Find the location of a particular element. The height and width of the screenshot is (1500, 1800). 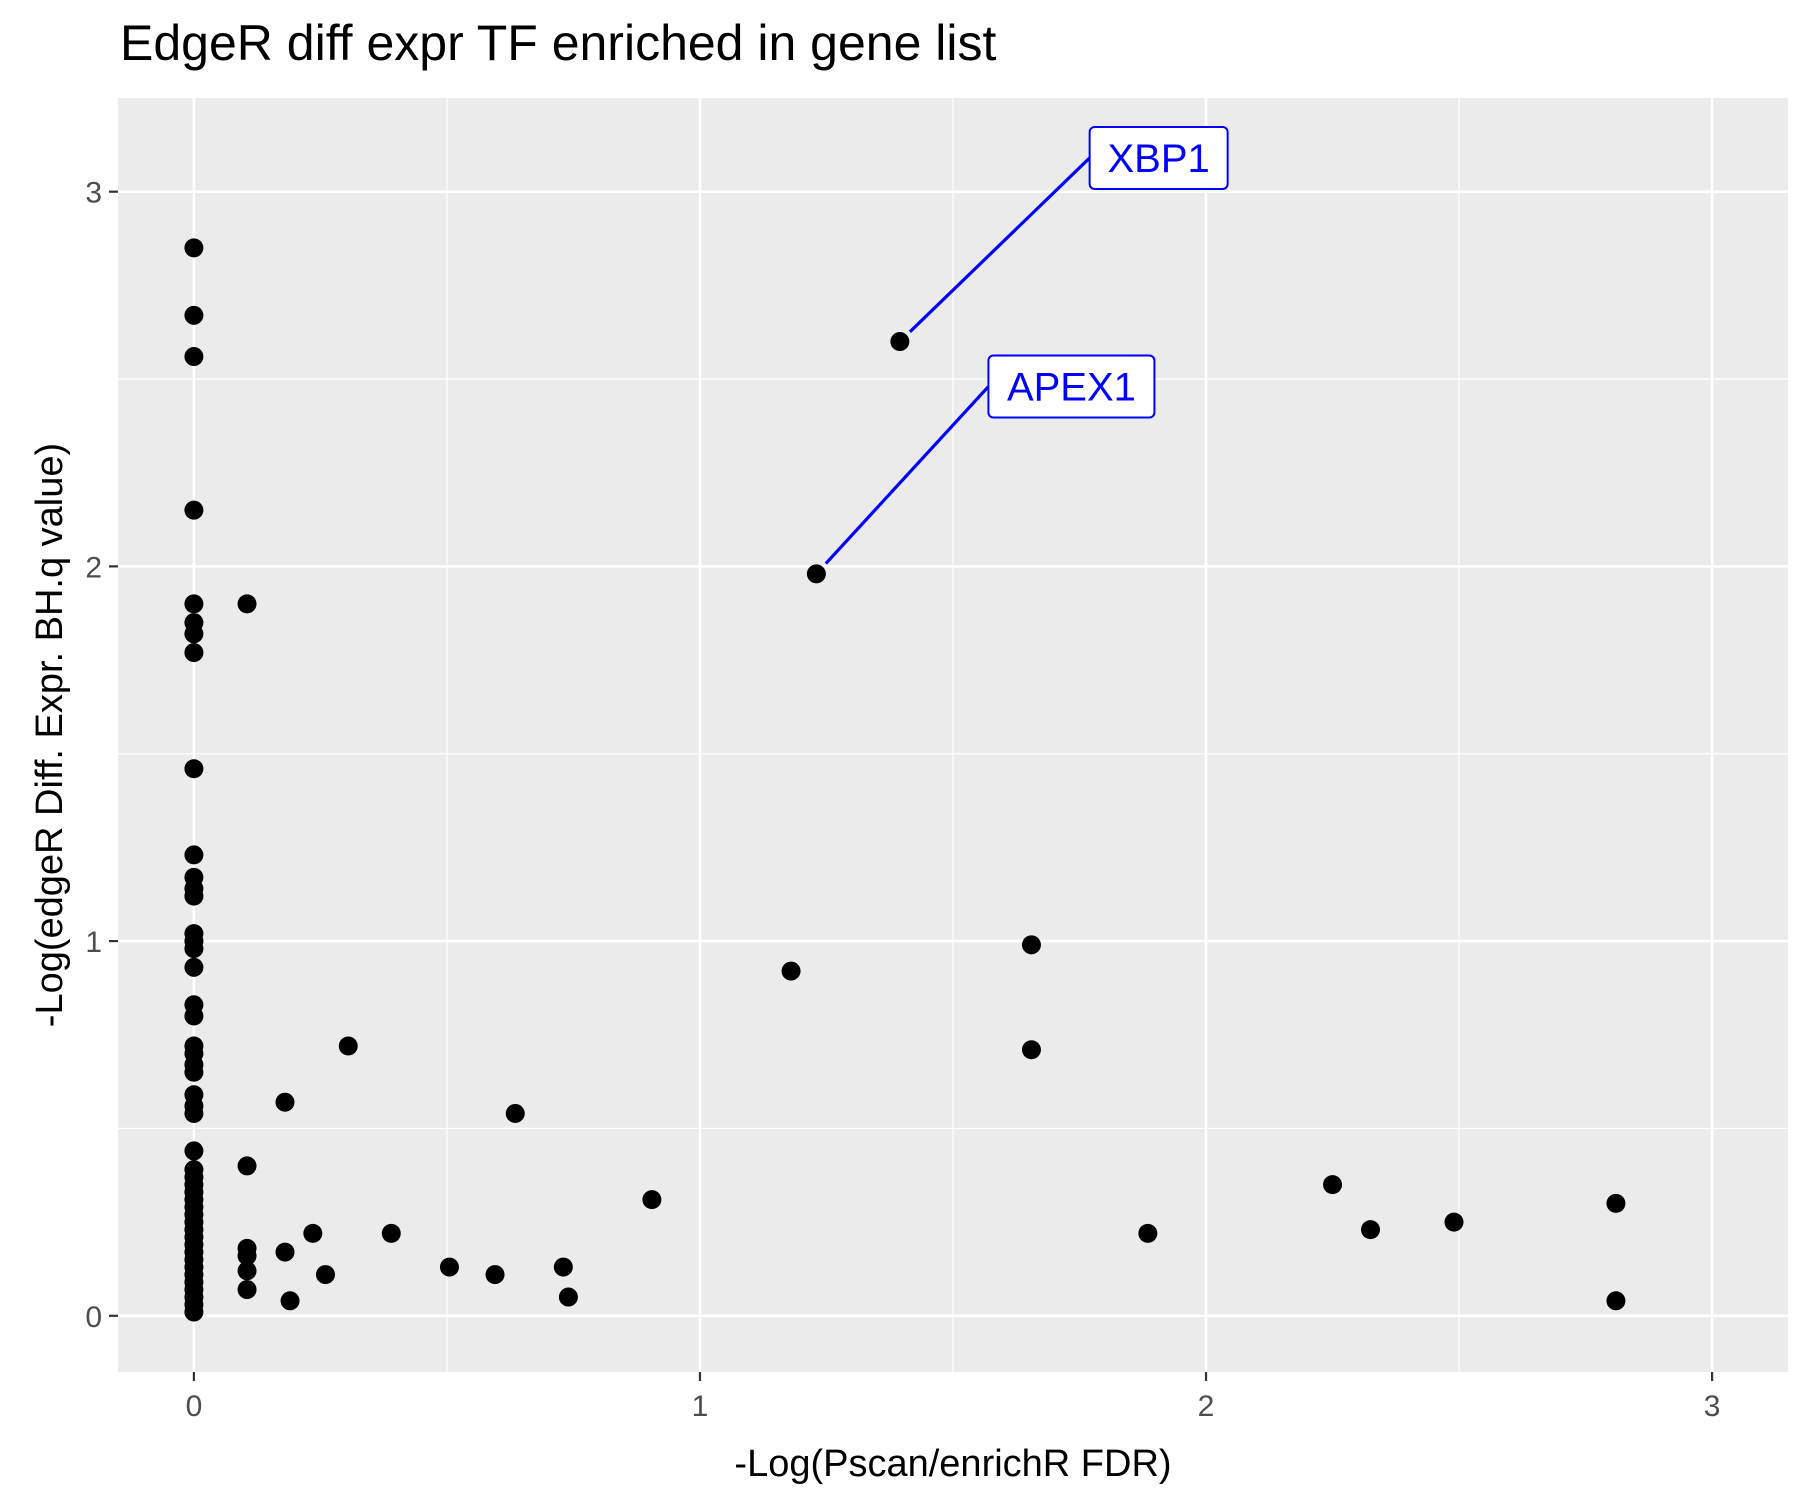

y-tick-label: 0 is located at coordinates (93, 1317).